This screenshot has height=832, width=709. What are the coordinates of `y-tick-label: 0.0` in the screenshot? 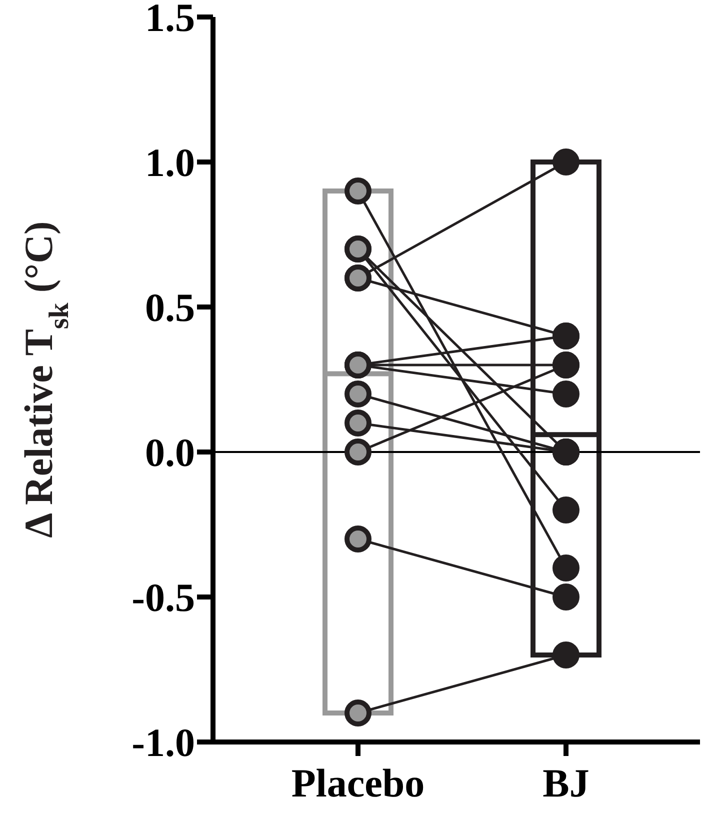 It's located at (170, 453).